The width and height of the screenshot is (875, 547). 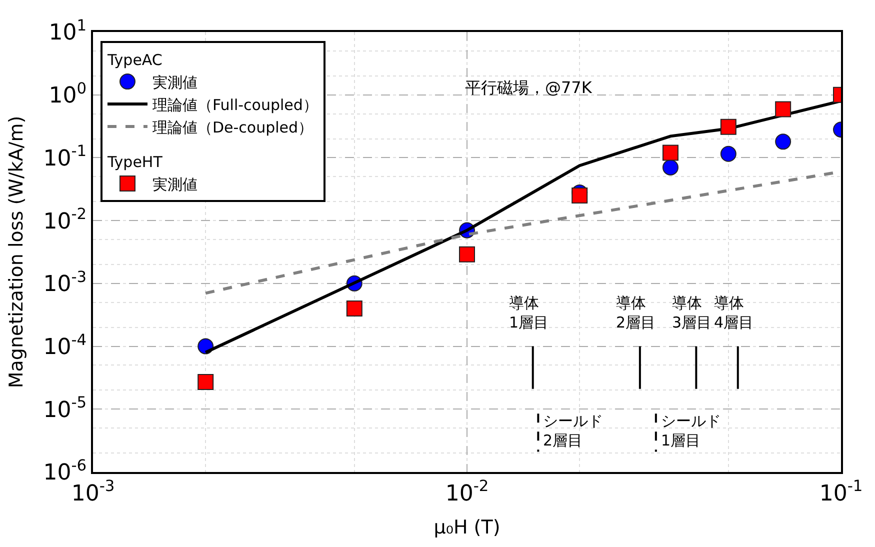 I want to click on y-tick-label: 10$^{-3}$, so click(x=65, y=283).